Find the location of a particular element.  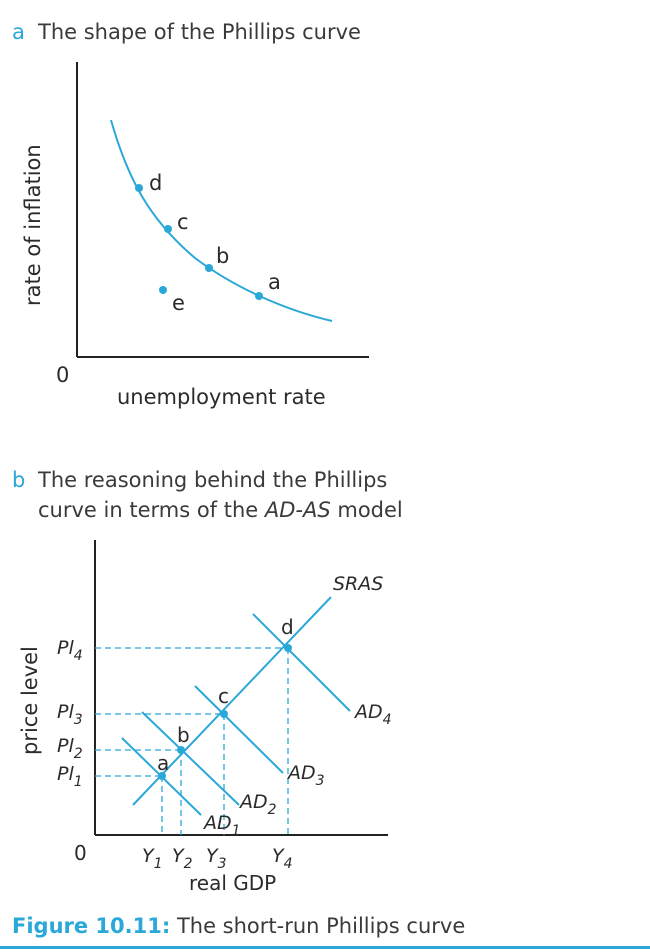

ad2-label: AD2 is located at coordinates (257, 804).